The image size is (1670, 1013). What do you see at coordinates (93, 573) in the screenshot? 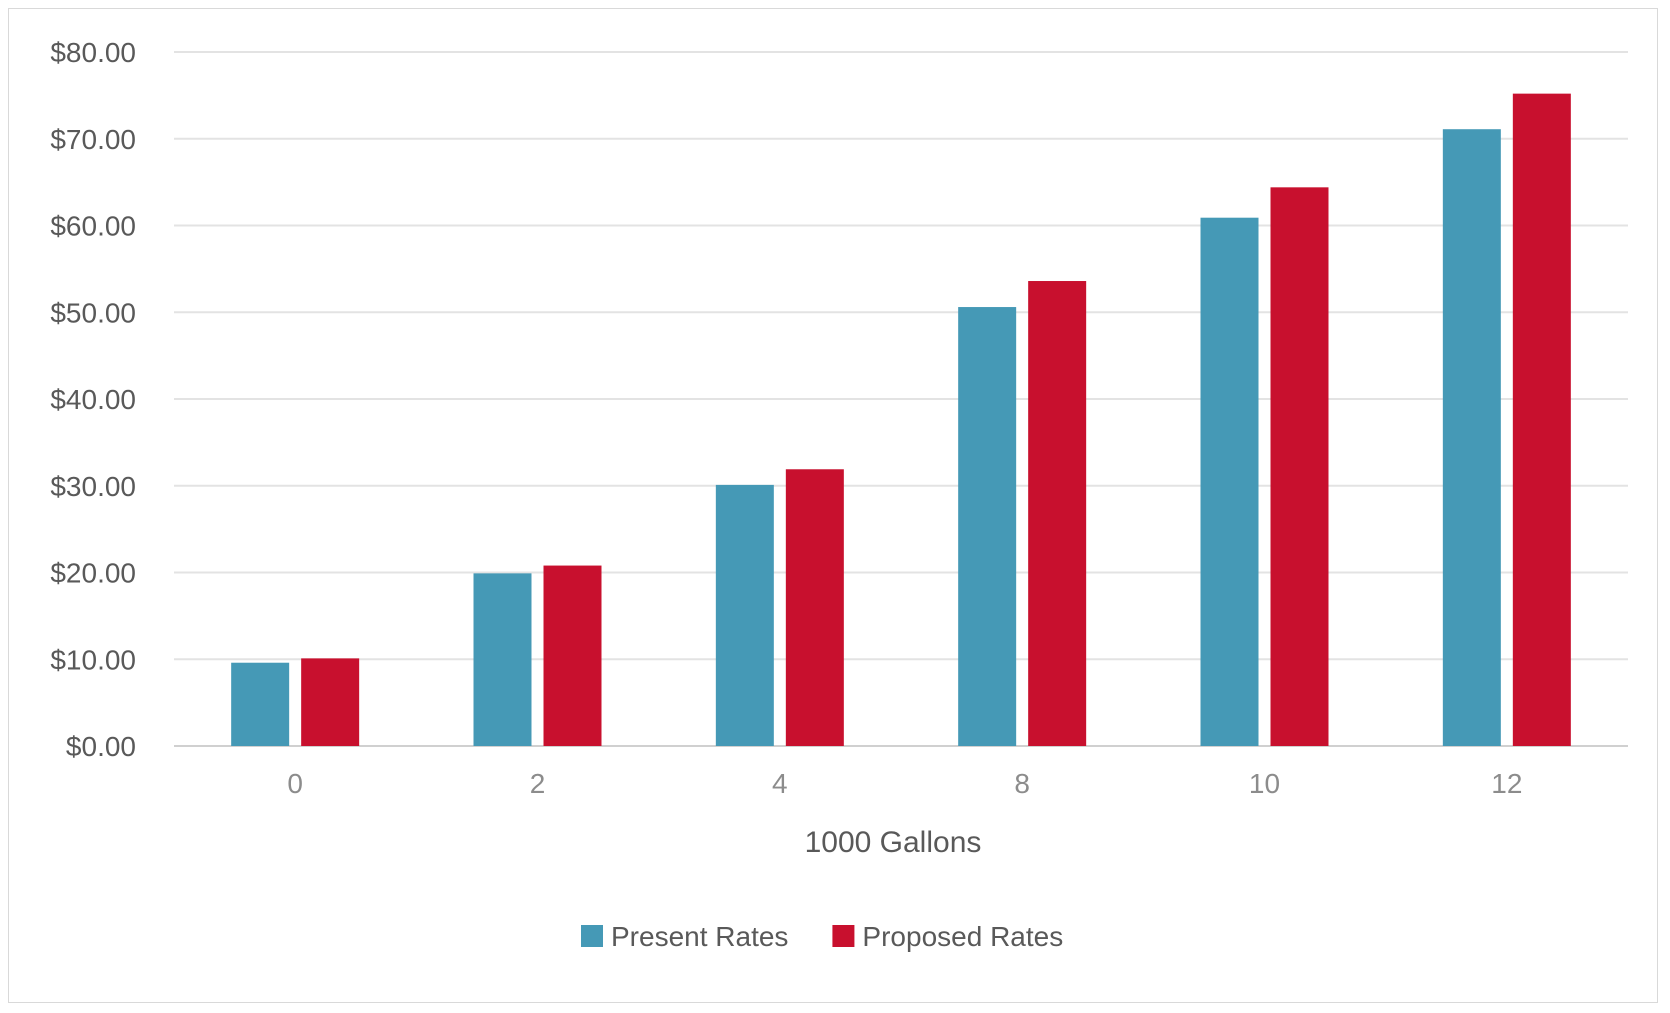
I see `y-tick-label: $20.00` at bounding box center [93, 573].